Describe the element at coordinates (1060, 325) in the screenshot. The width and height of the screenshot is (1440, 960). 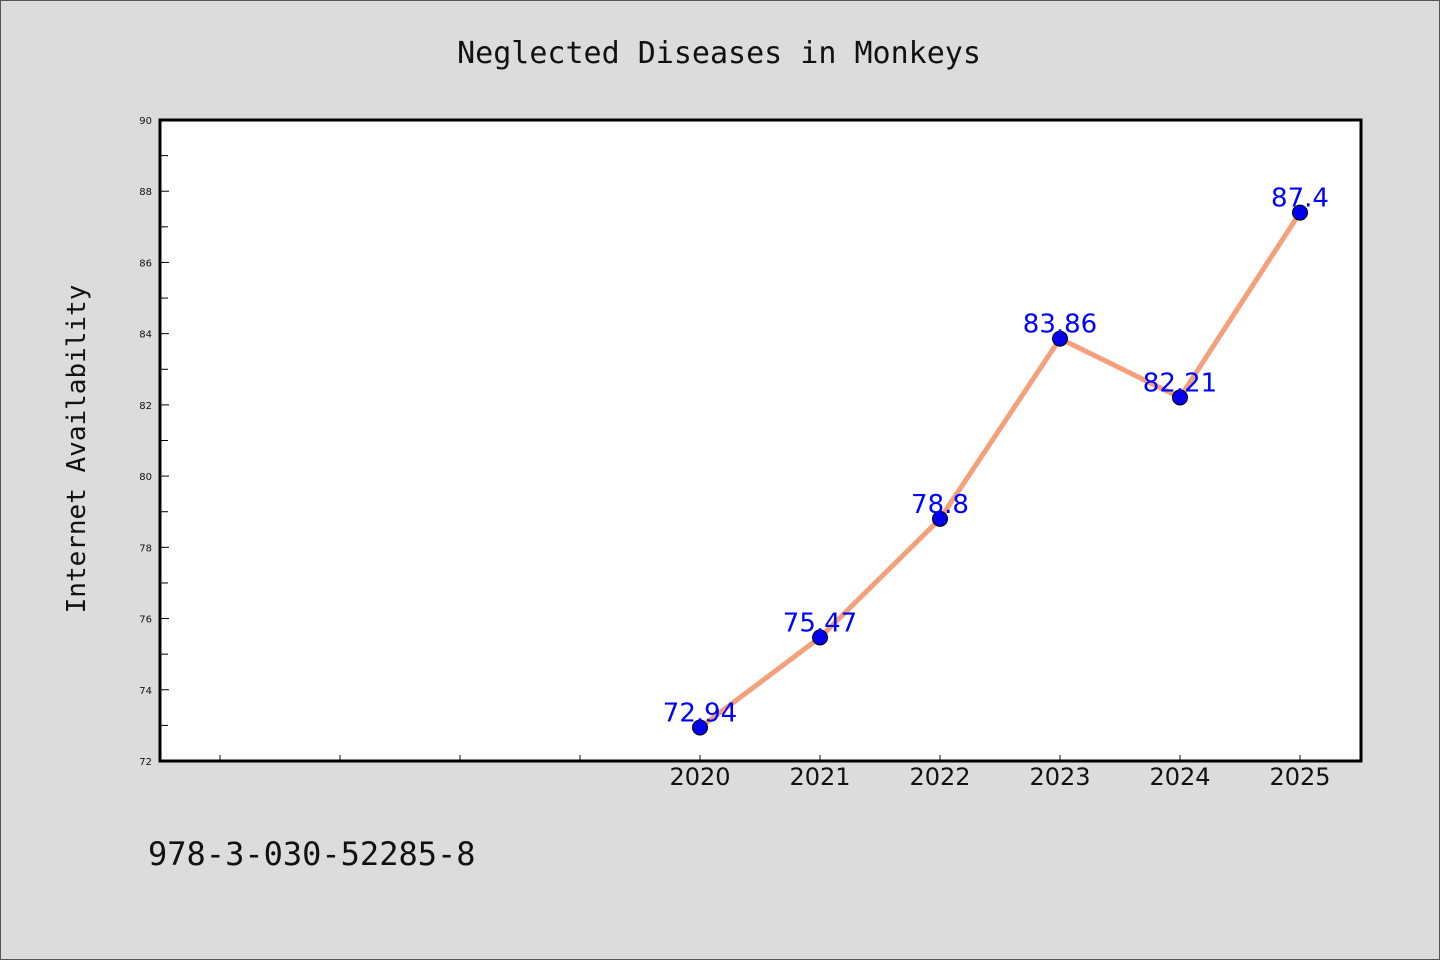
I see `data-label: 83.86` at that location.